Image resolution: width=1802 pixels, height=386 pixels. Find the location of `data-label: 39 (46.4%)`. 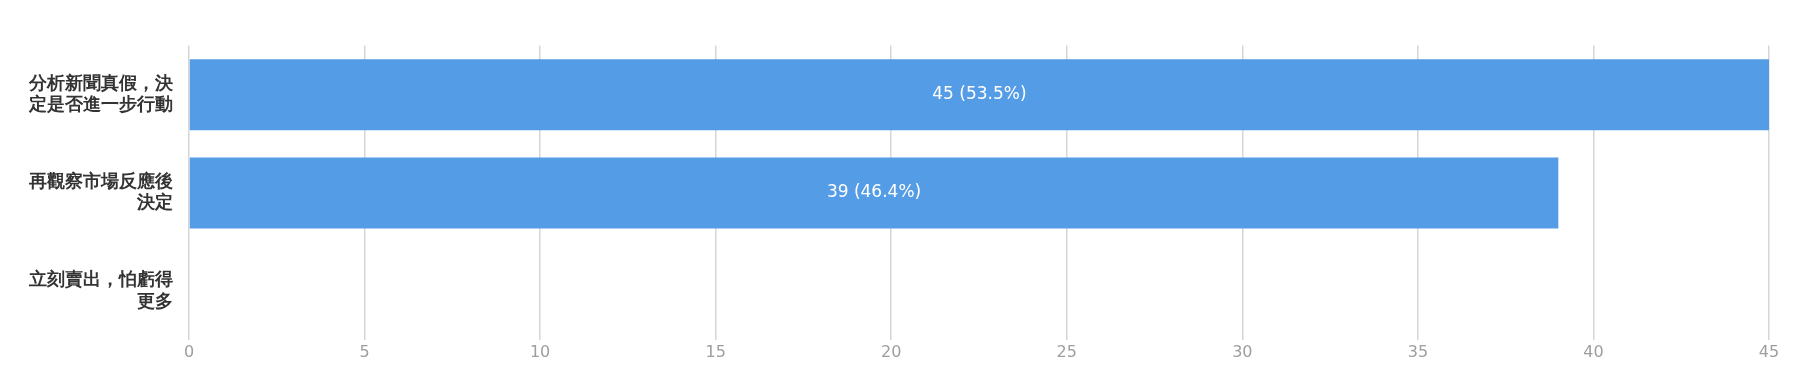

data-label: 39 (46.4%) is located at coordinates (874, 191).